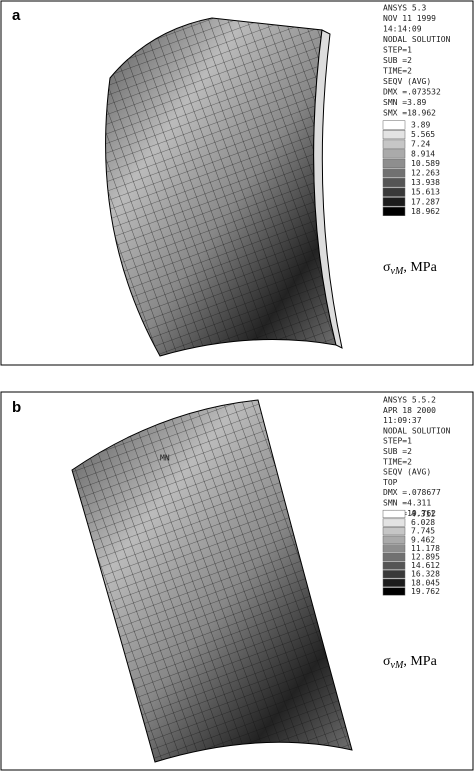 The image size is (474, 772). Describe the element at coordinates (409, 113) in the screenshot. I see `info-line: SMX =18.962` at that location.